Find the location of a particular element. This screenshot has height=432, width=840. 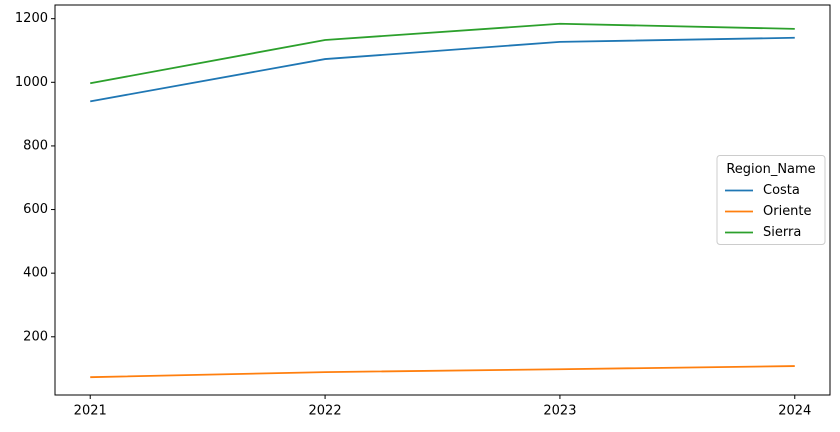

y-tick-label: 1200 is located at coordinates (31, 18).